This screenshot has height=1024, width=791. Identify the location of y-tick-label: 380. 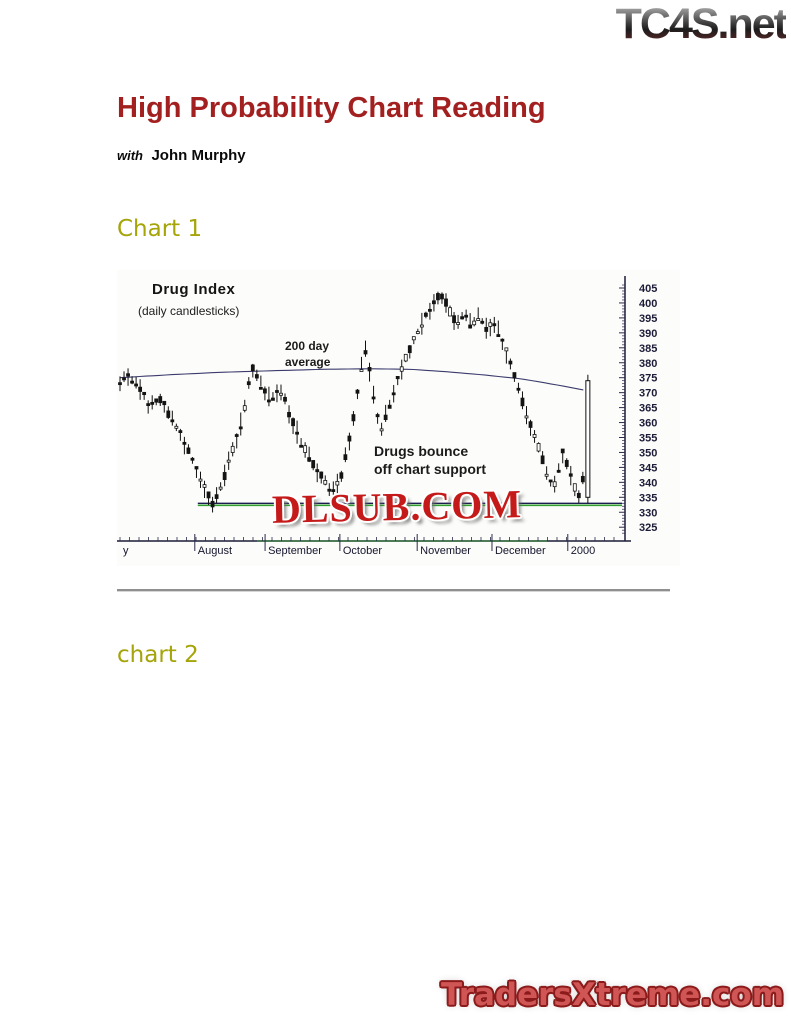
(648, 364).